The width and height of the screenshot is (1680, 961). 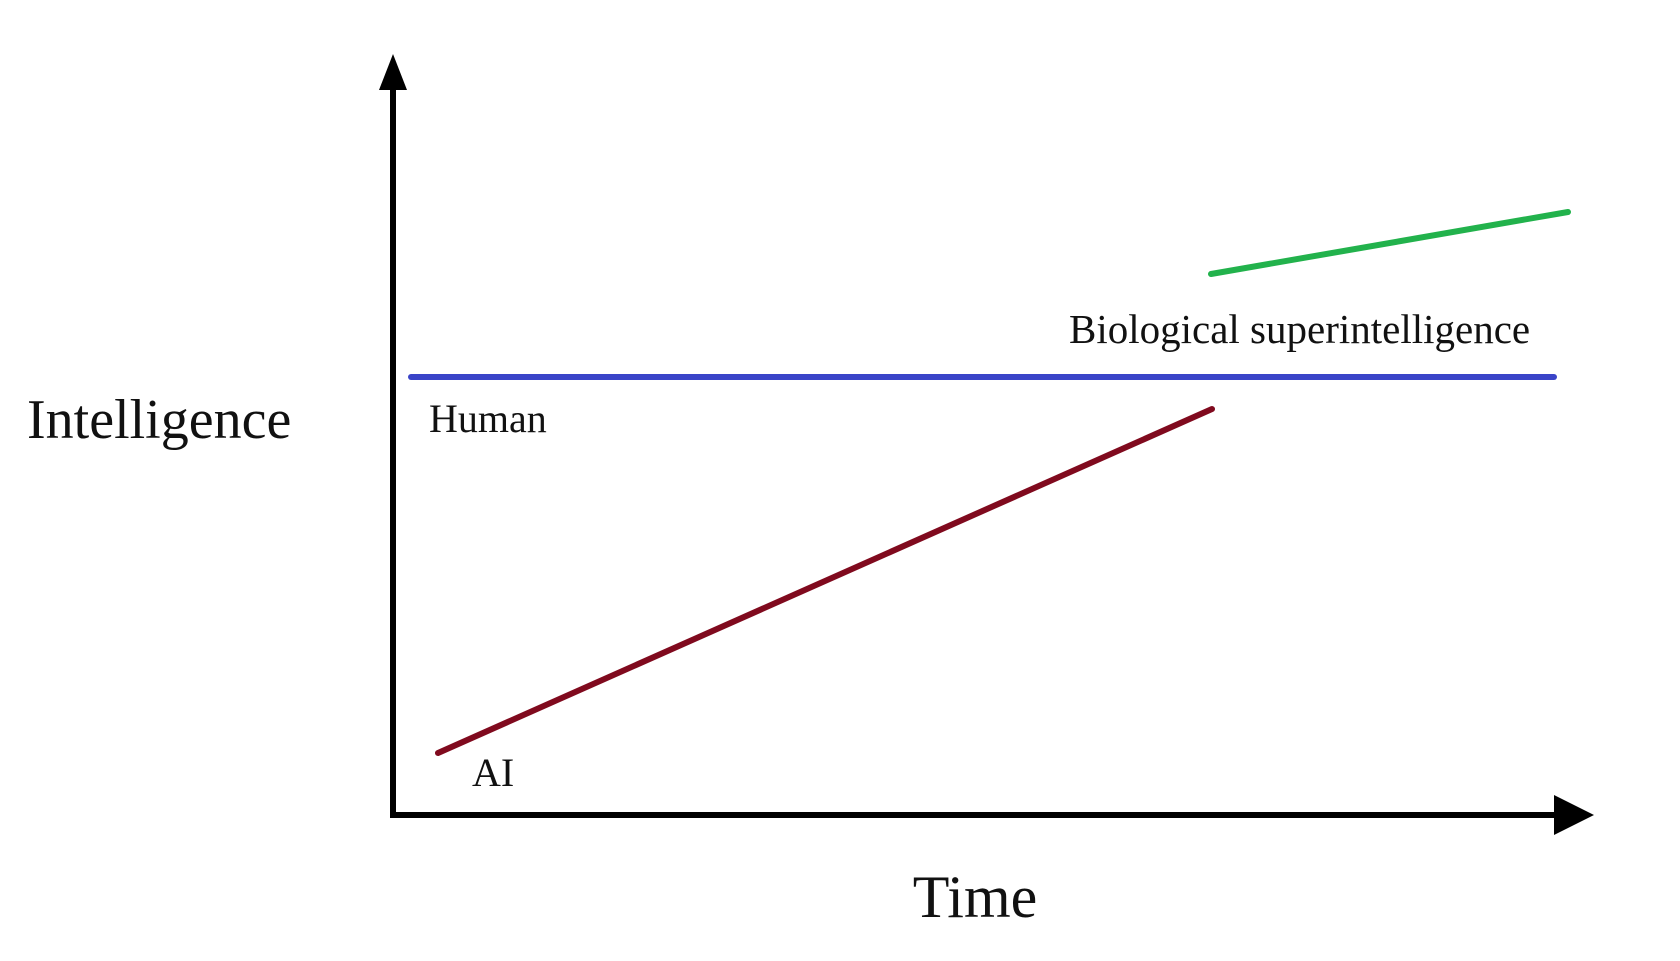 I want to click on x-axis-label: Time, so click(x=975, y=897).